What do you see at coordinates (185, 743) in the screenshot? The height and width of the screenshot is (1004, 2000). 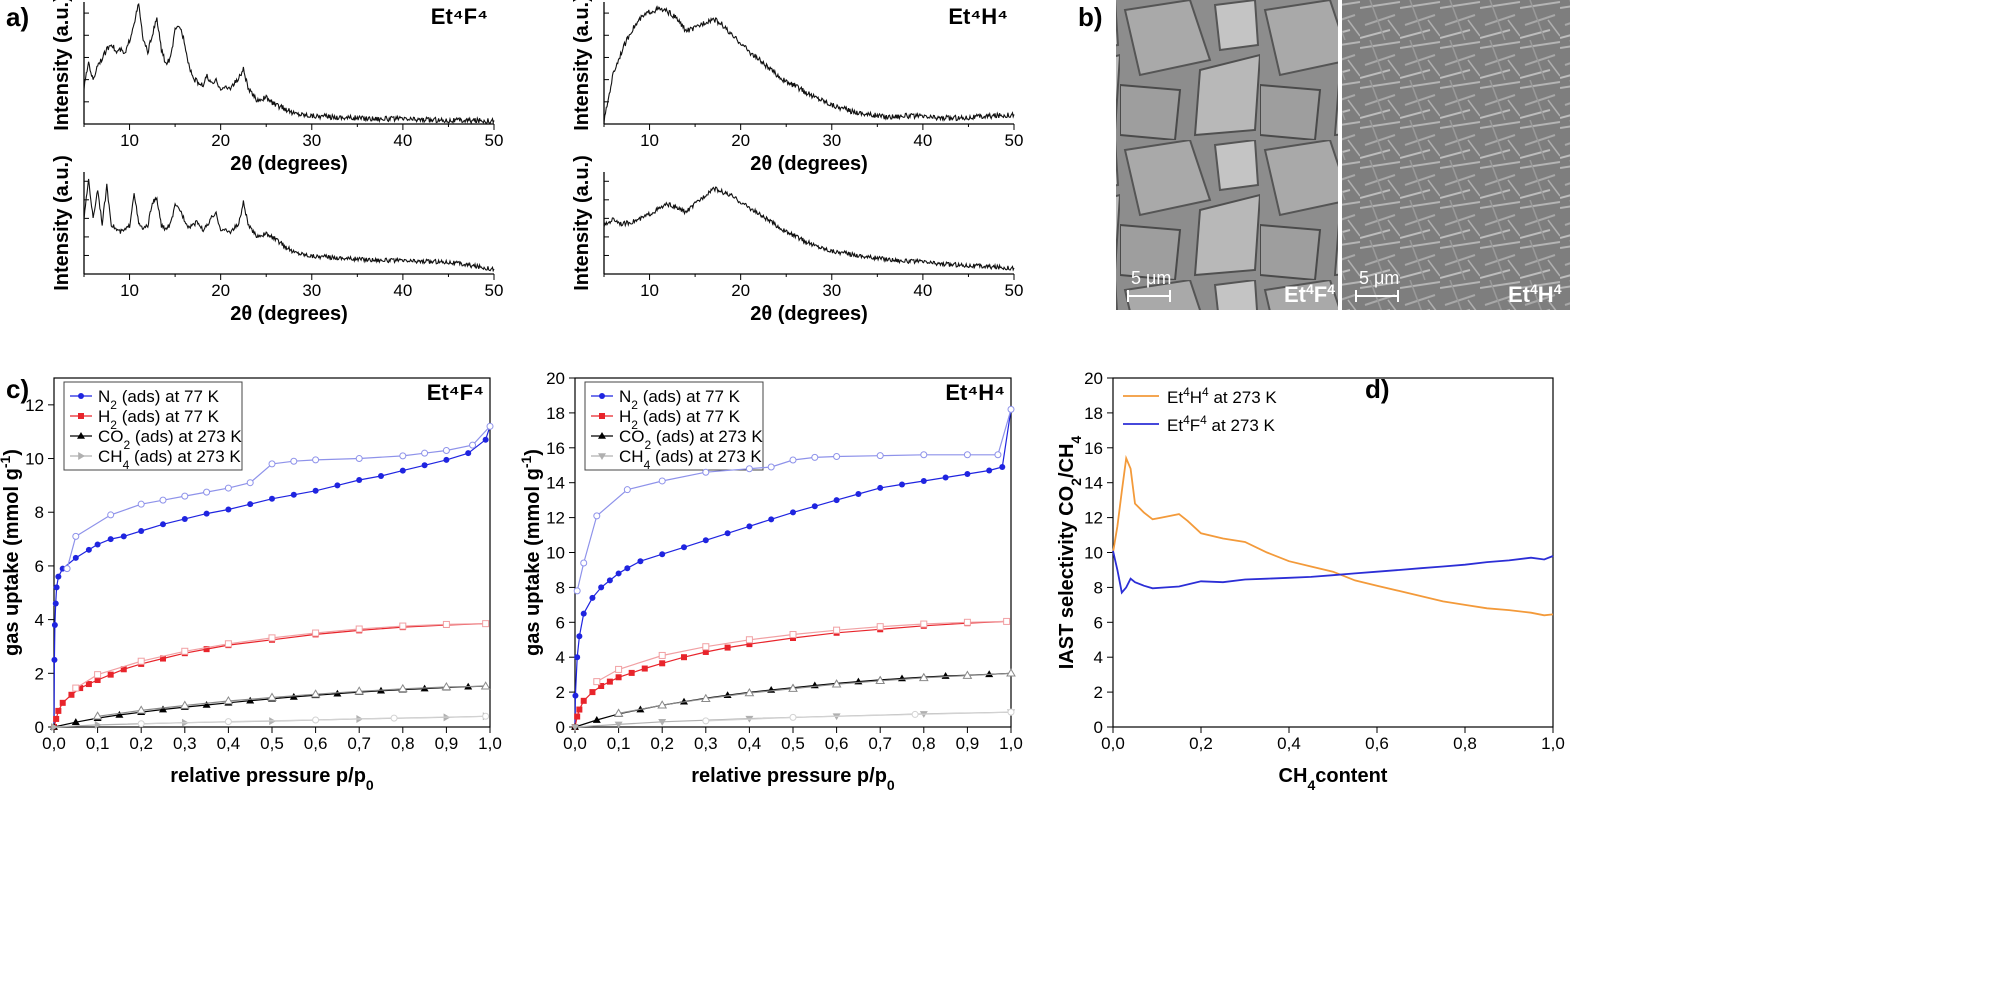 I see `x-tick-label: 0,3` at bounding box center [185, 743].